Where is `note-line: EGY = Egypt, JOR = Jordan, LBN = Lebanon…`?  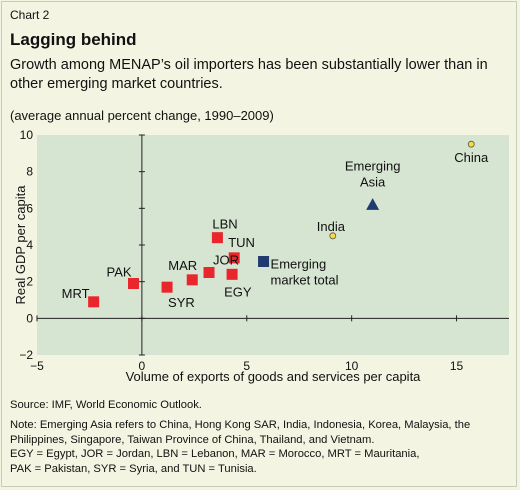
note-line: EGY = Egypt, JOR = Jordan, LBN = Lebanon… is located at coordinates (215, 454).